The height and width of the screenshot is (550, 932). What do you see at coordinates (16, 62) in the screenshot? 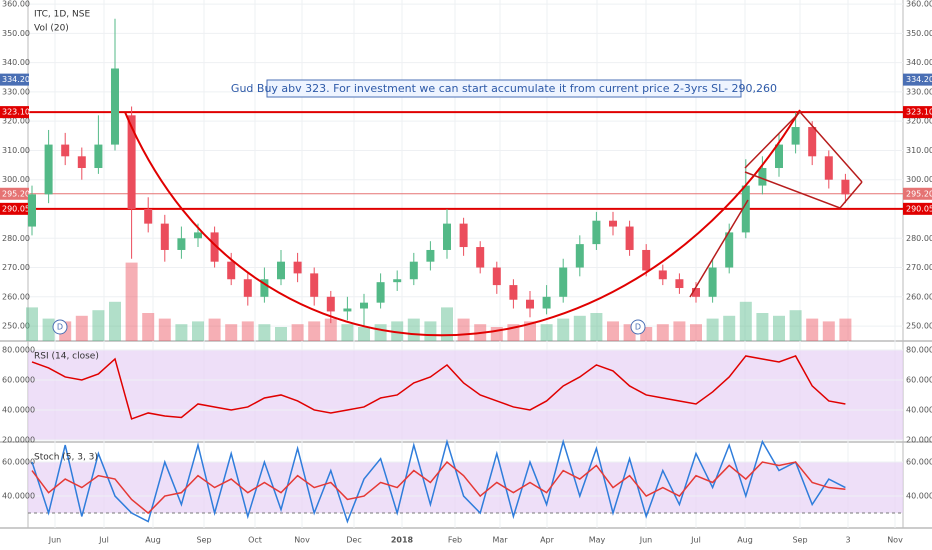
I see `y-tick-label: 340.00` at bounding box center [16, 62].